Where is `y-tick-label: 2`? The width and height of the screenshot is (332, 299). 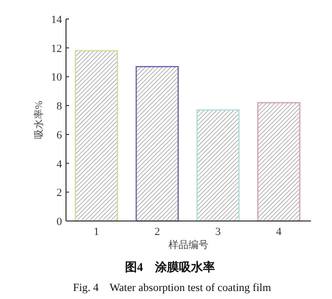
y-tick-label: 2 is located at coordinates (59, 193).